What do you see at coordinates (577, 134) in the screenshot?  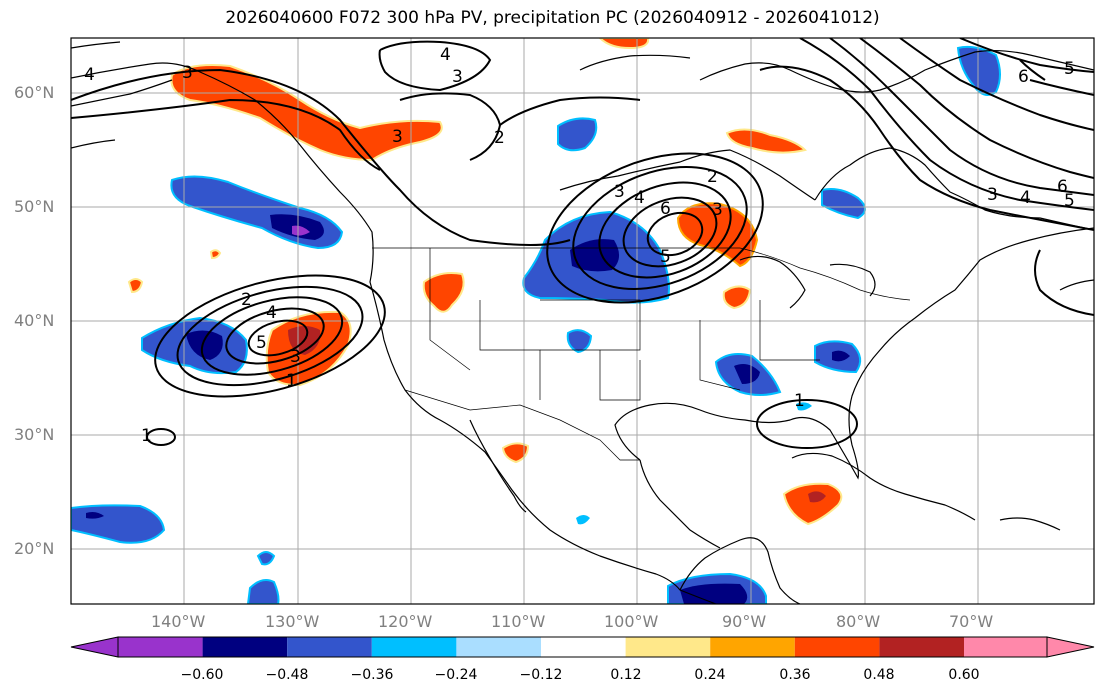 I see `precip-negative-canada` at bounding box center [577, 134].